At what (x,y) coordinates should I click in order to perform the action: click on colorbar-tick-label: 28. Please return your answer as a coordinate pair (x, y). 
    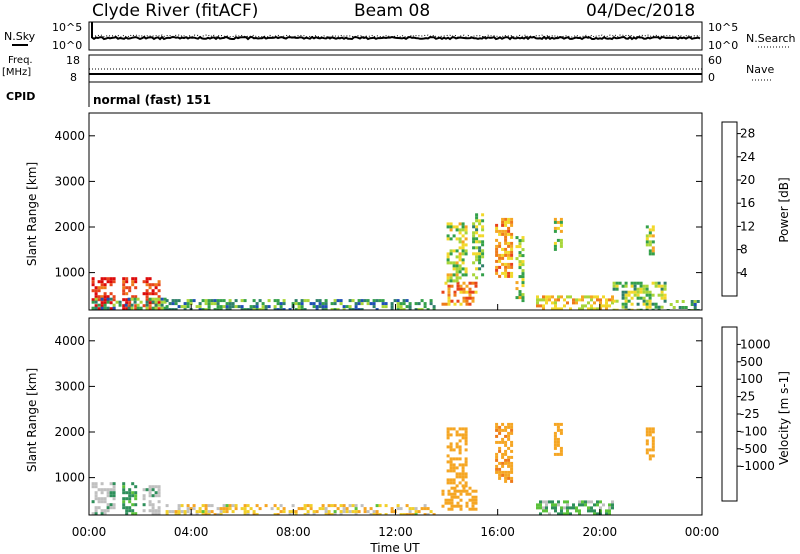
    Looking at the image, I should click on (747, 134).